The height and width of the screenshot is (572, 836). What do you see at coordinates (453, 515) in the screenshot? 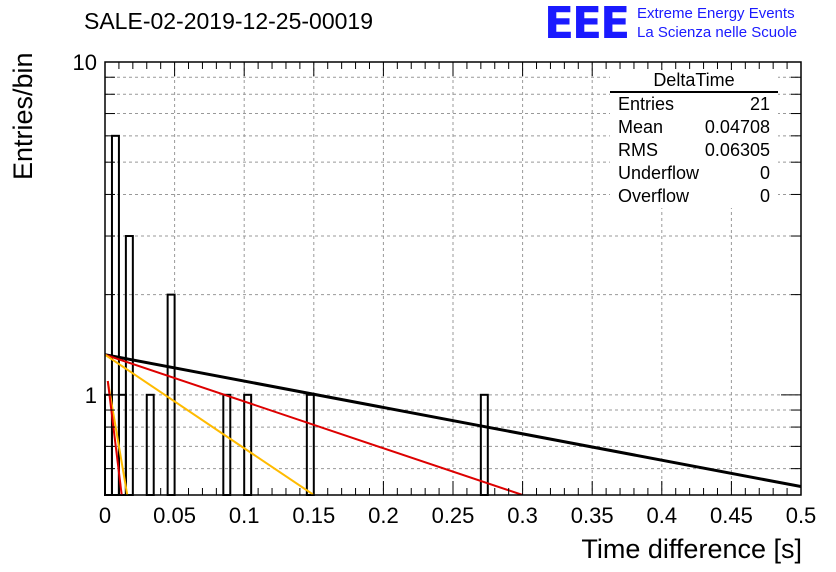
I see `x-tick-label: 0.25` at bounding box center [453, 515].